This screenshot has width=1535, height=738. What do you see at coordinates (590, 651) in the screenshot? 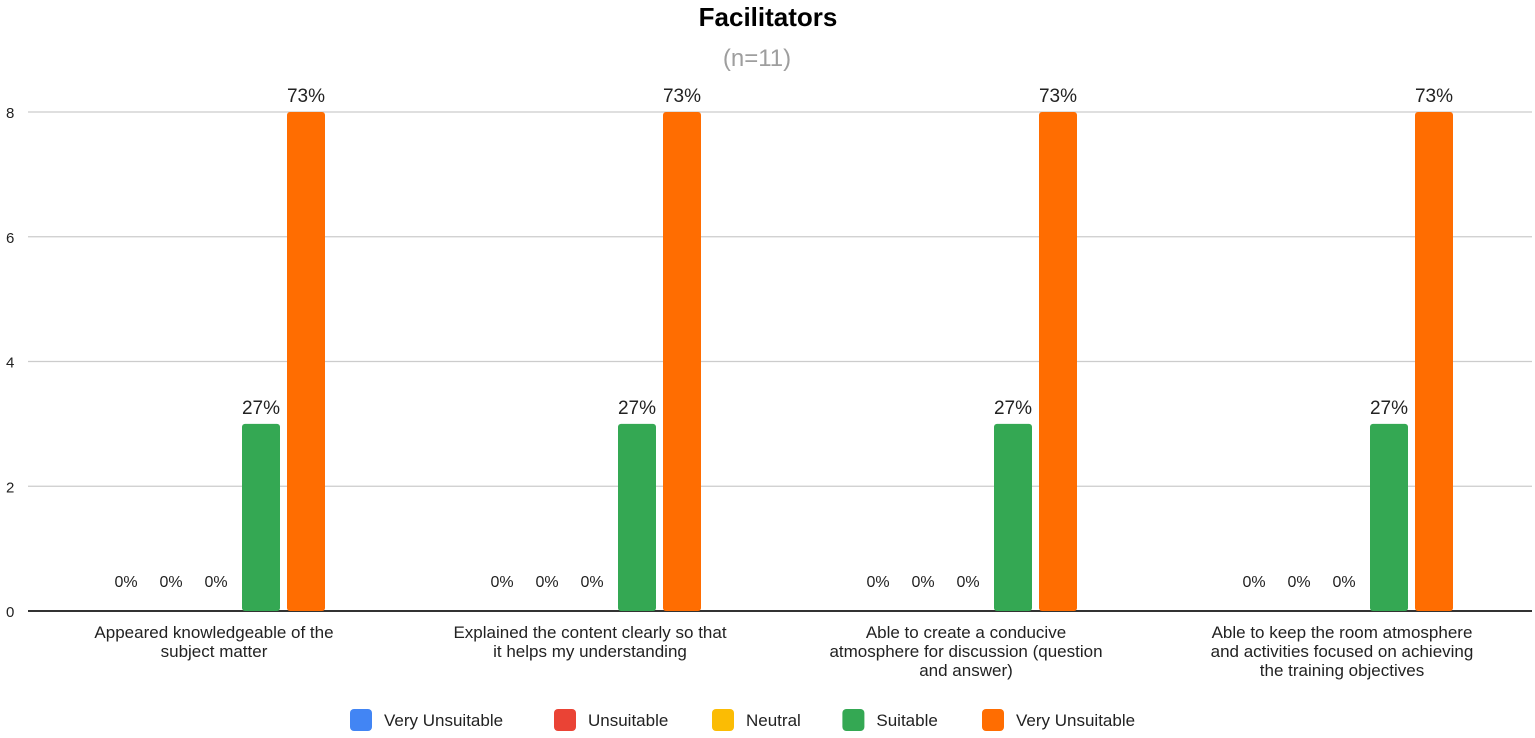
I see `category-label-2-line-2: it helps my understanding` at bounding box center [590, 651].